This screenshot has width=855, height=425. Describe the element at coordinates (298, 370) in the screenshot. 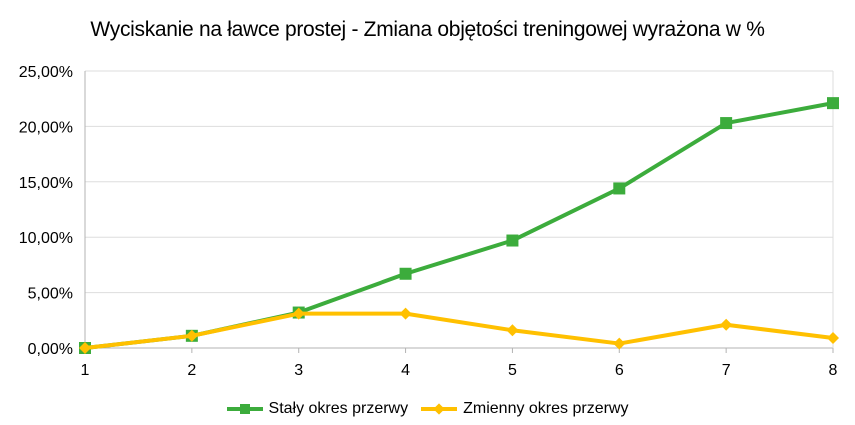

I see `x-tick-label: 3` at that location.